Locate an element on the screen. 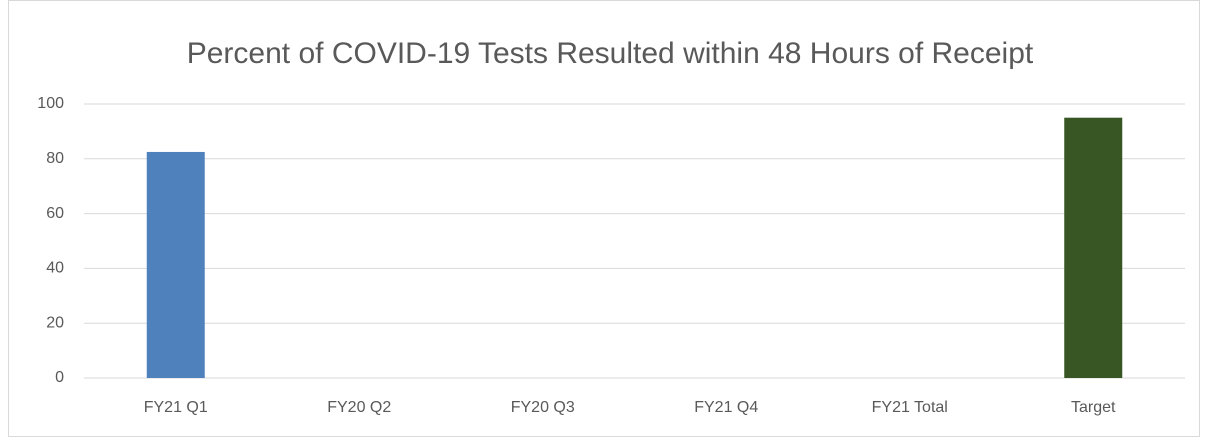  y-tick-label: 40 is located at coordinates (55, 268).